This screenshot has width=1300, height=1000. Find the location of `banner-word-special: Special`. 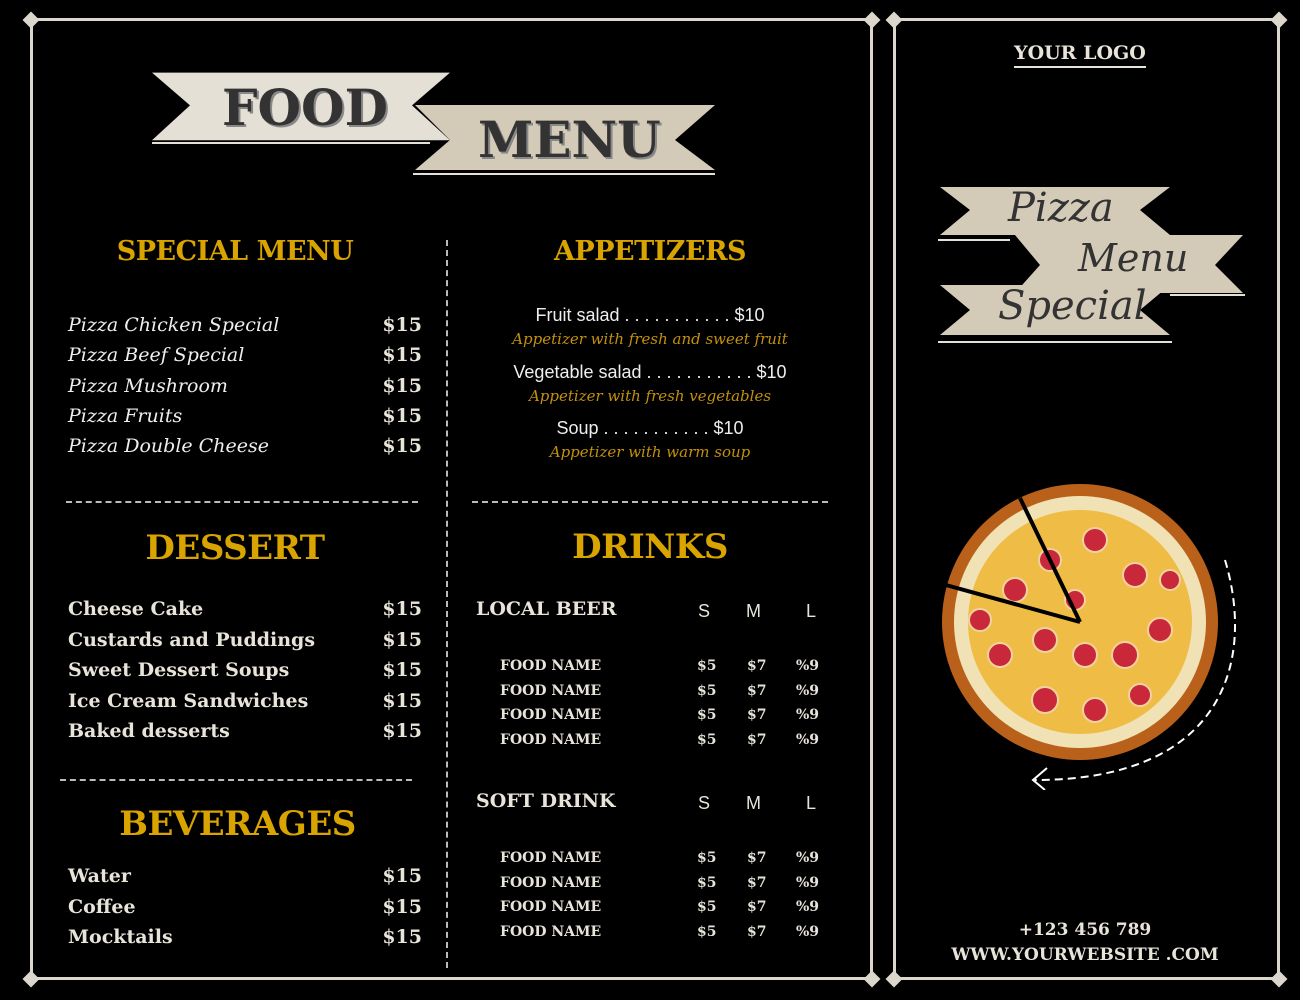

banner-word-special: Special is located at coordinates (1072, 306).